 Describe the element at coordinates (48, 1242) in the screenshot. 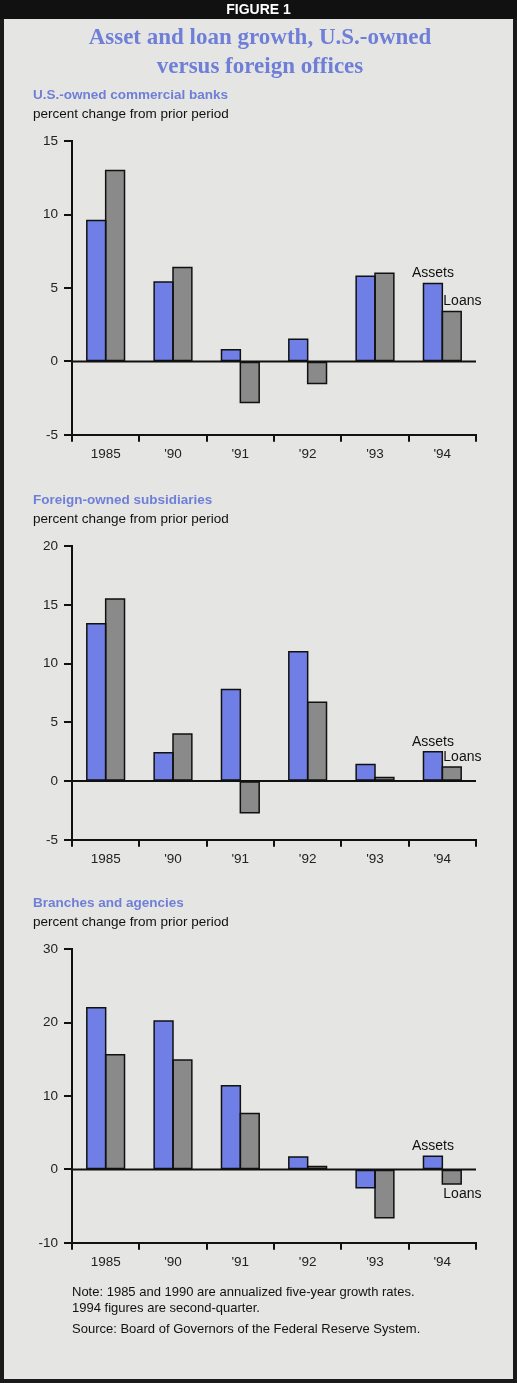

I see `y-tick-label: -10` at that location.